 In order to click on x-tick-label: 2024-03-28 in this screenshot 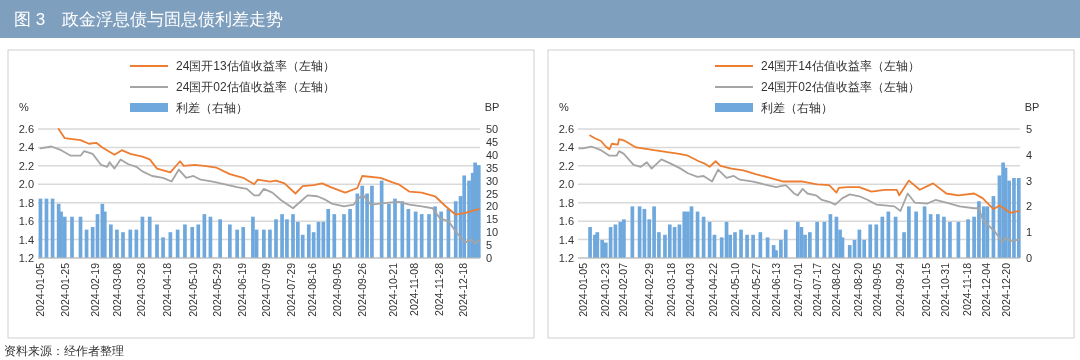, I will do `click(141, 289)`.